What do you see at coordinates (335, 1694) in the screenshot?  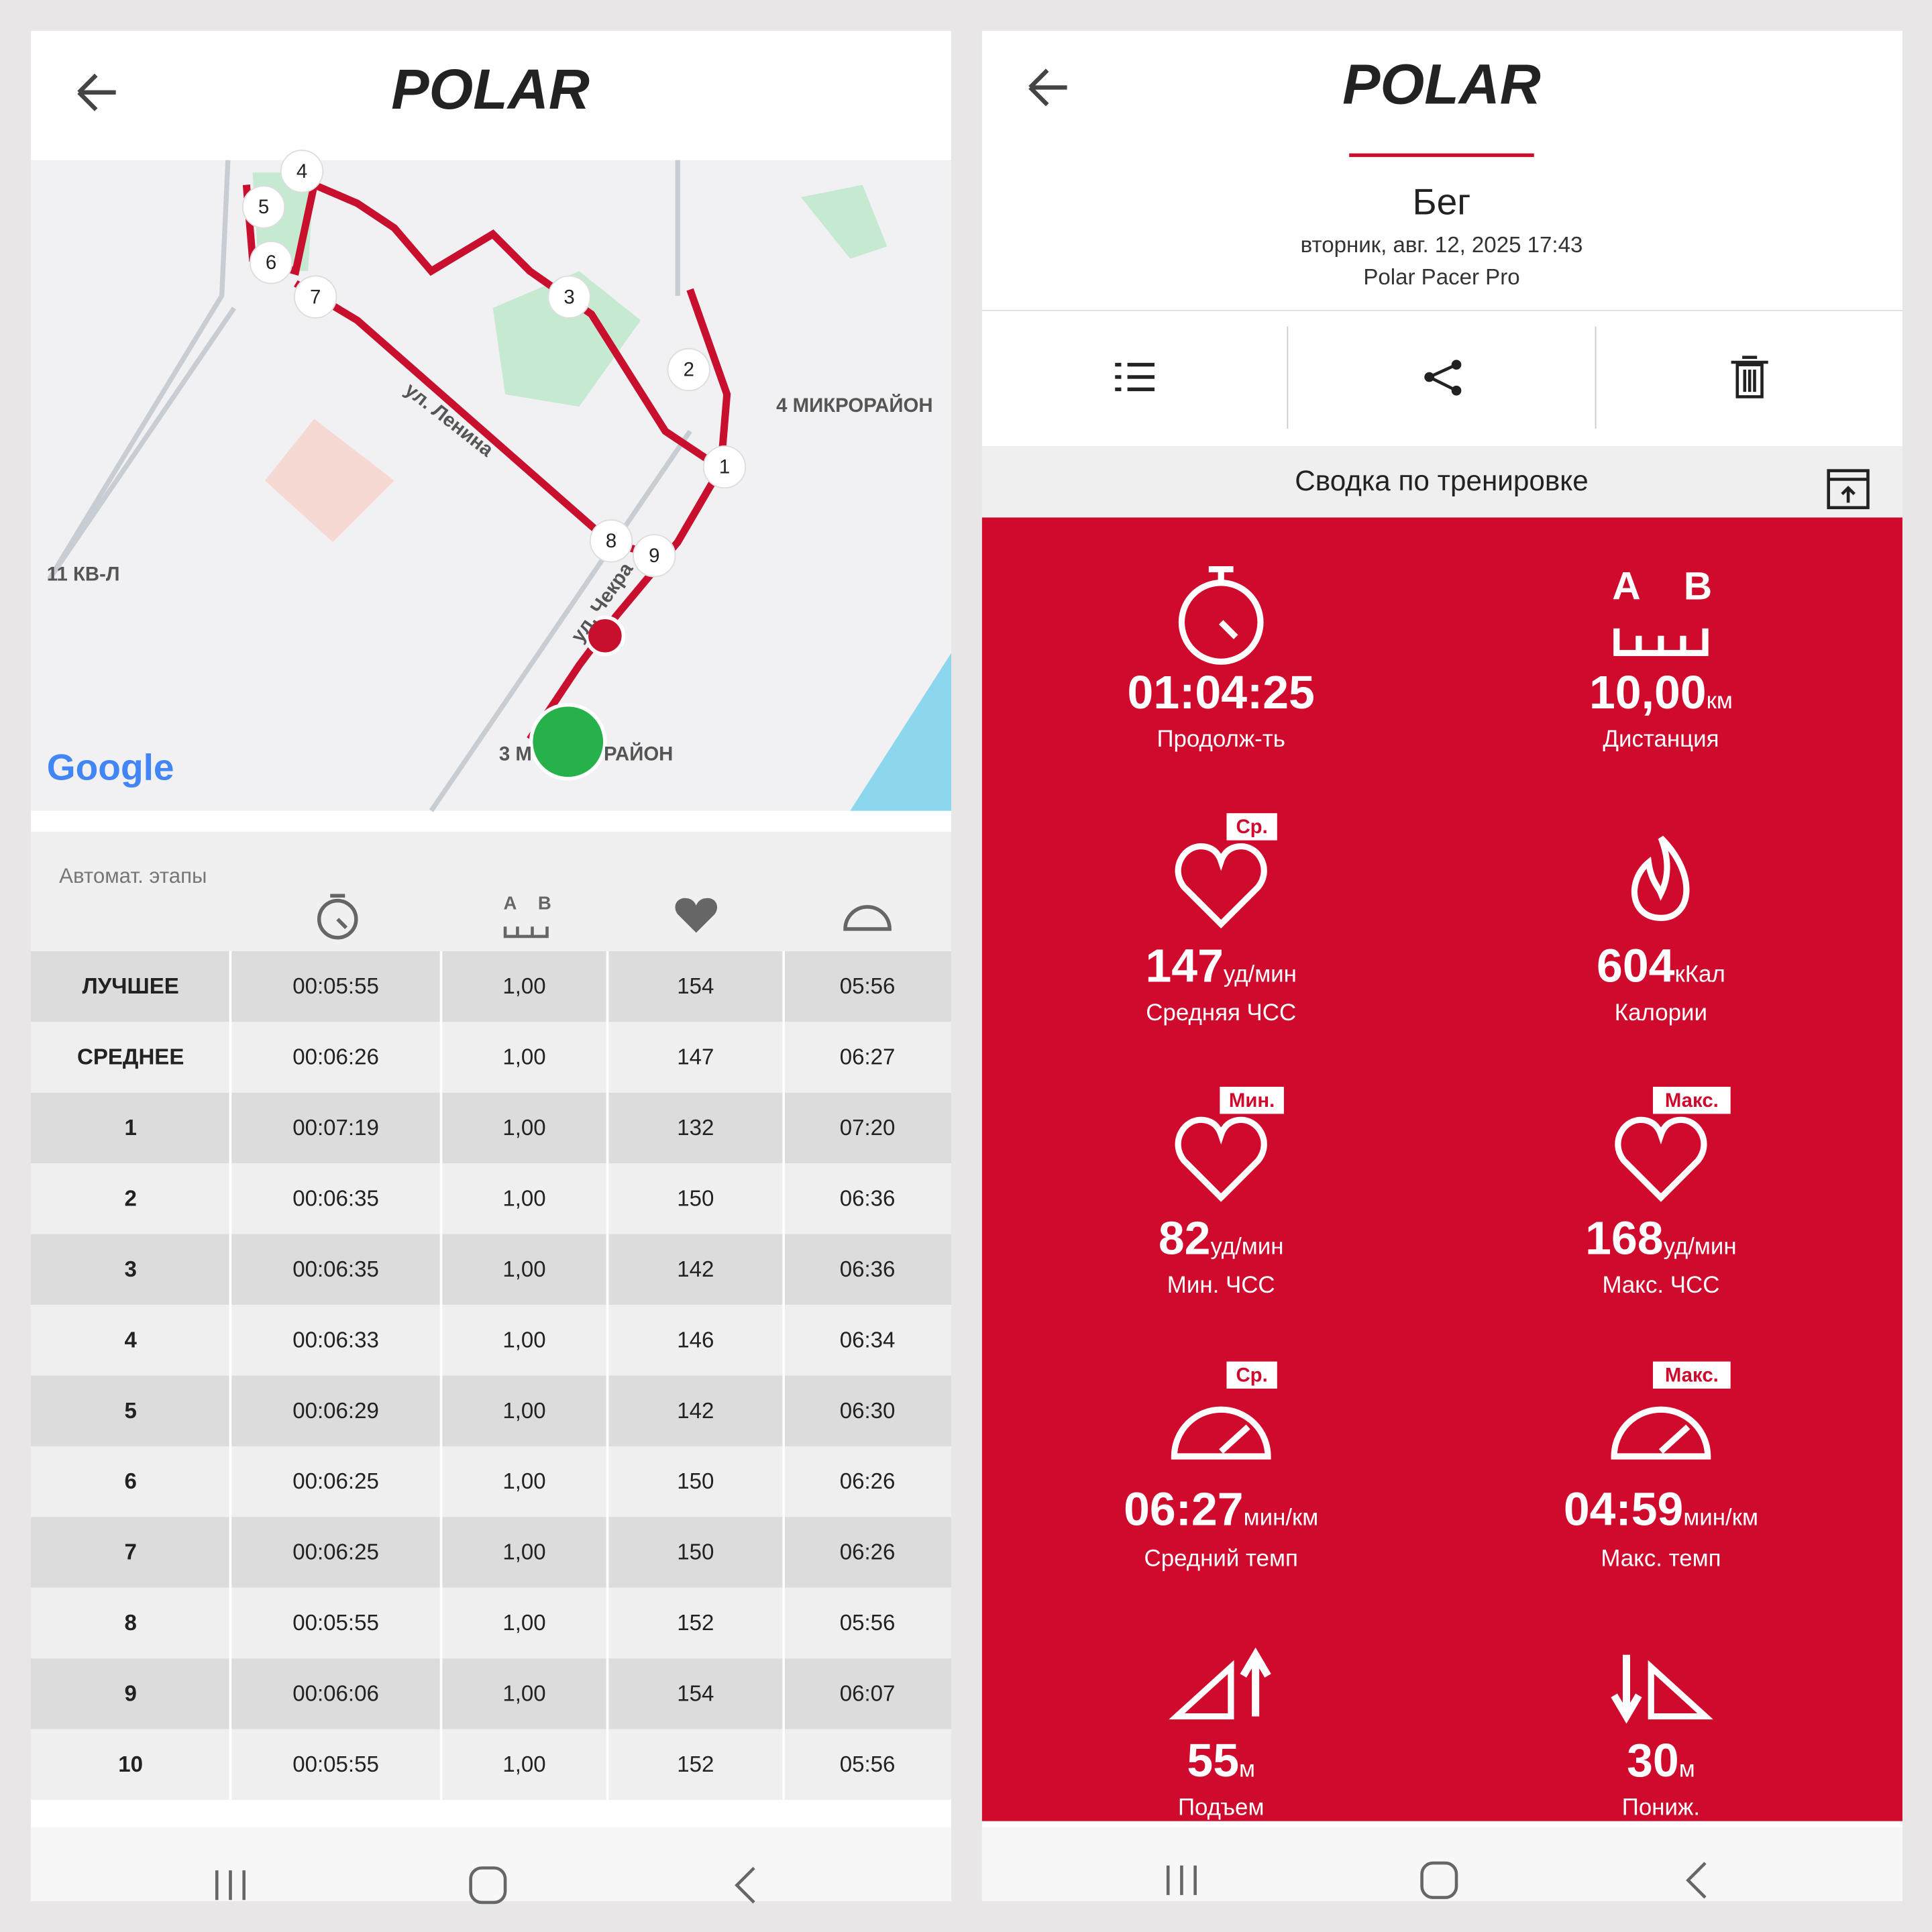 I see `lap-cell: 00:06:06` at bounding box center [335, 1694].